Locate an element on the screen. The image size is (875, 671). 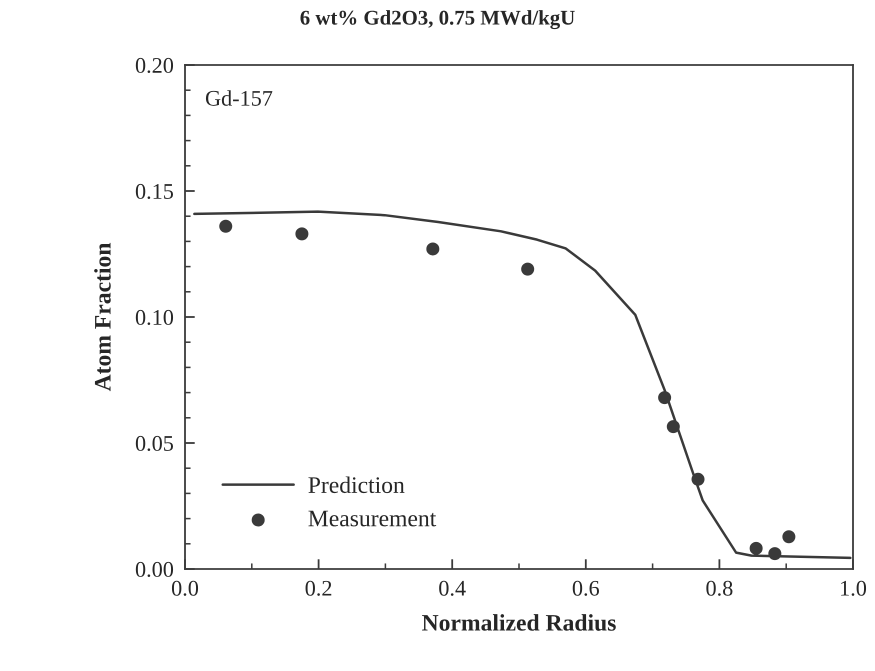
y-tick-label: 0.20 is located at coordinates (155, 66).